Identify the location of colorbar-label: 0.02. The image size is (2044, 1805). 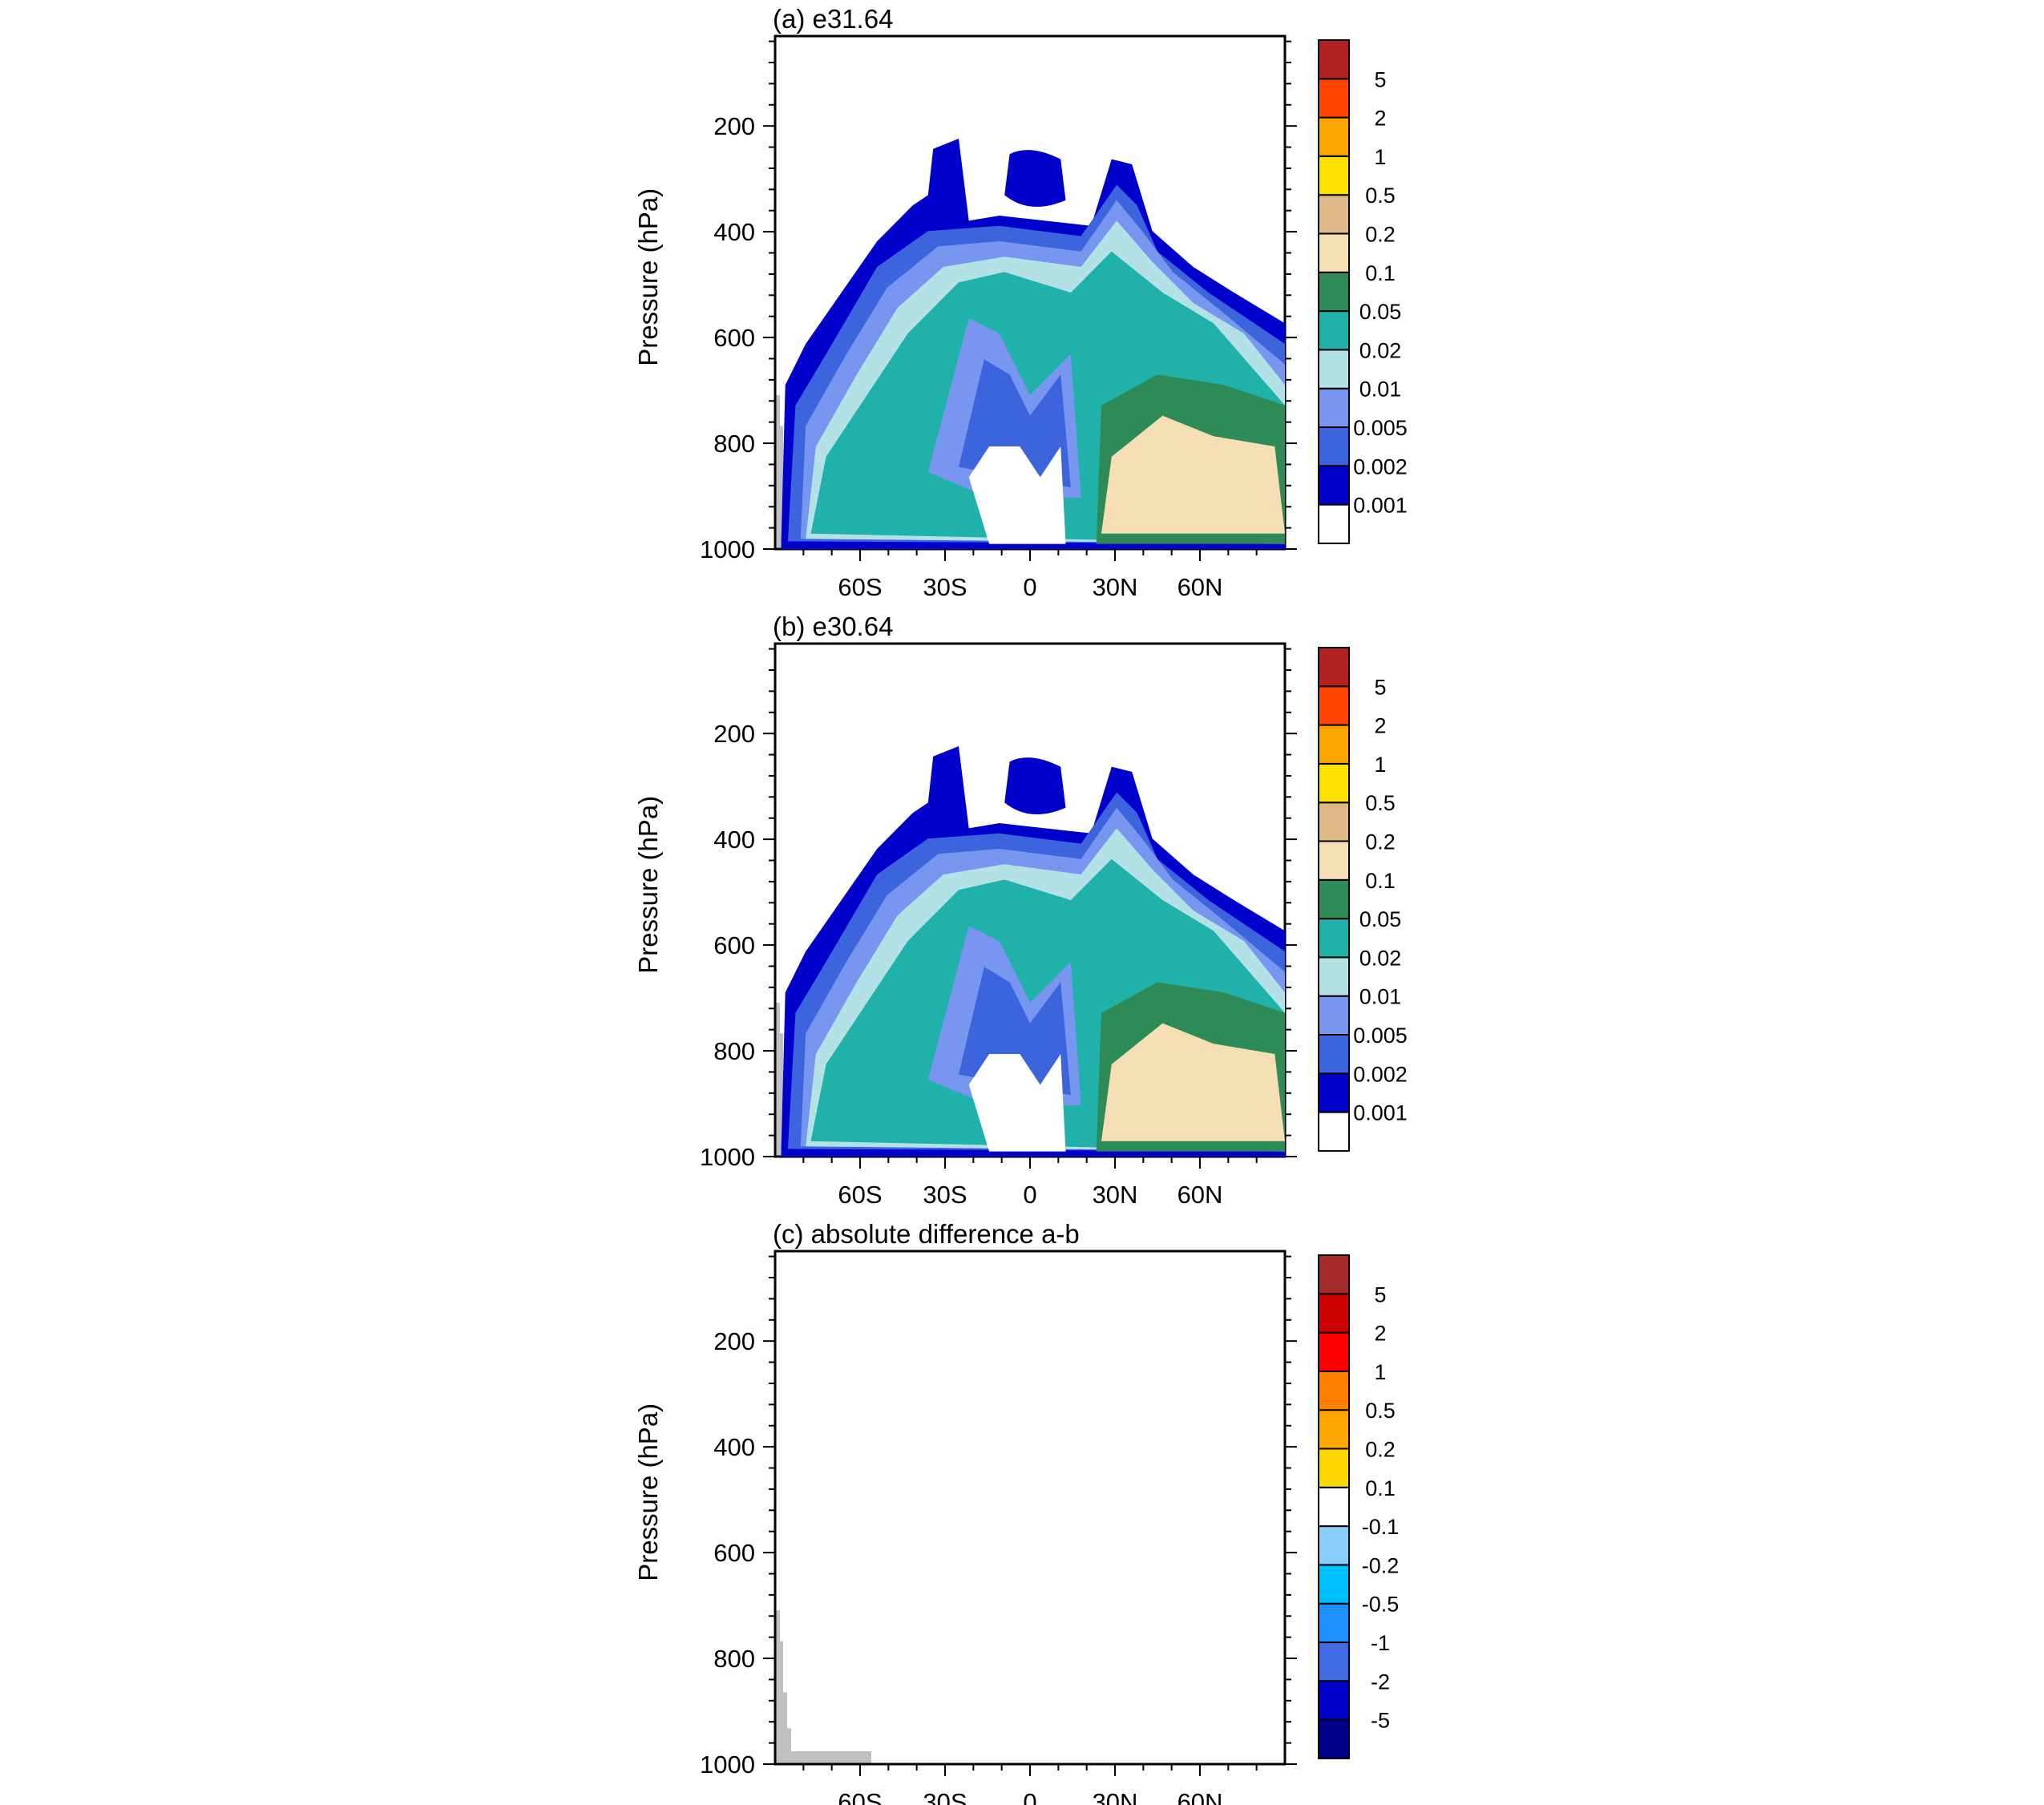
(1380, 350).